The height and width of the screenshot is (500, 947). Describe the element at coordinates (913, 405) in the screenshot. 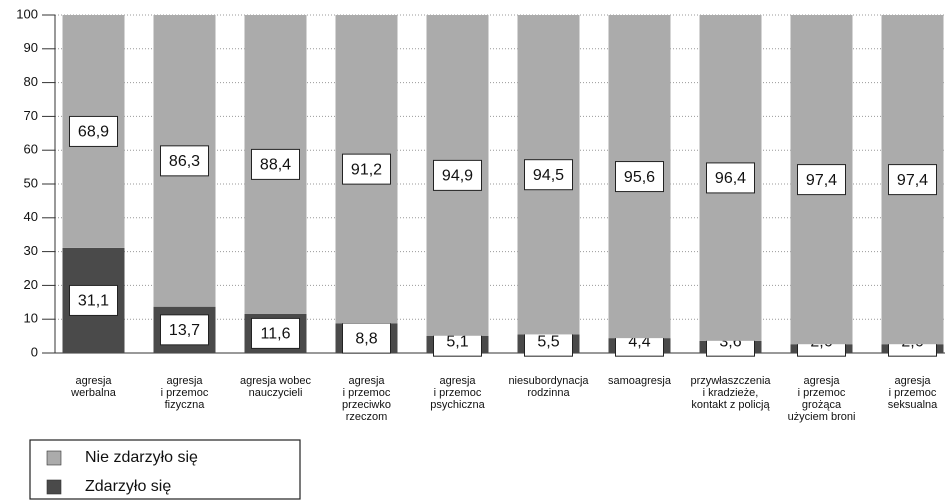

I see `x-tick-label: seksualna` at that location.